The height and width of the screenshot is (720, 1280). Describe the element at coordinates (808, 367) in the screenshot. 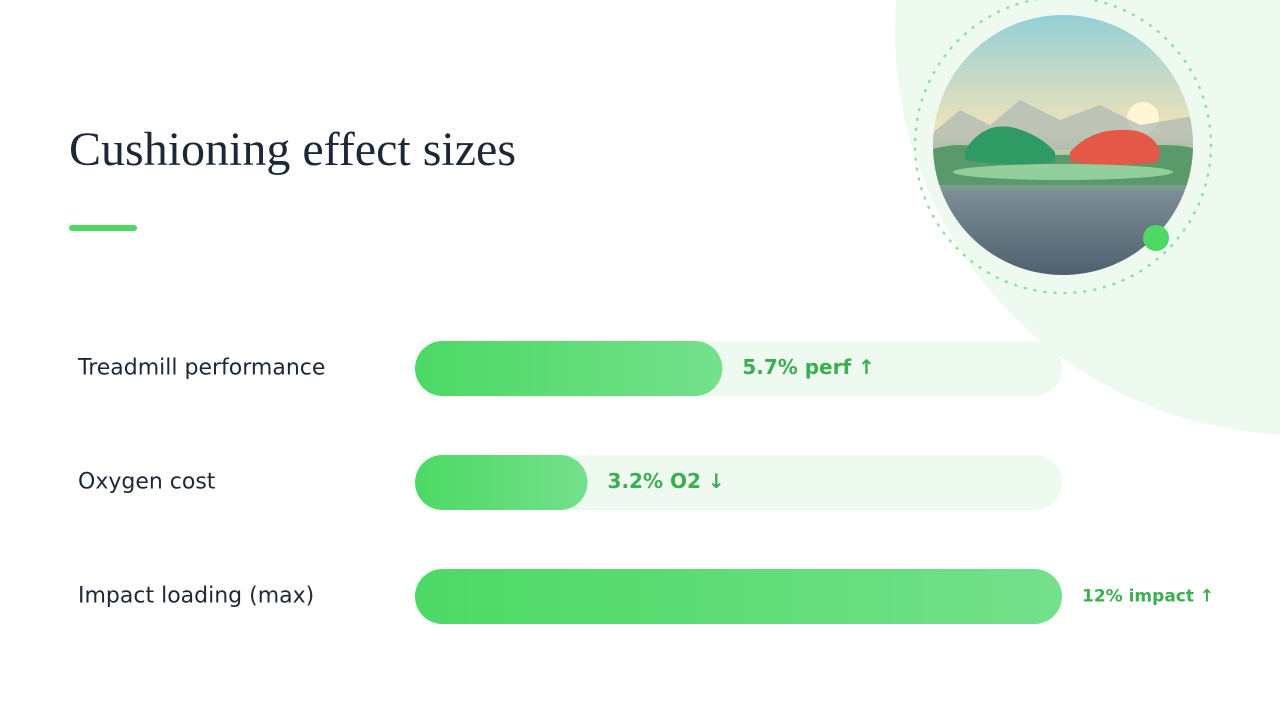

I see `value-label: 5.7% perf ↑` at that location.